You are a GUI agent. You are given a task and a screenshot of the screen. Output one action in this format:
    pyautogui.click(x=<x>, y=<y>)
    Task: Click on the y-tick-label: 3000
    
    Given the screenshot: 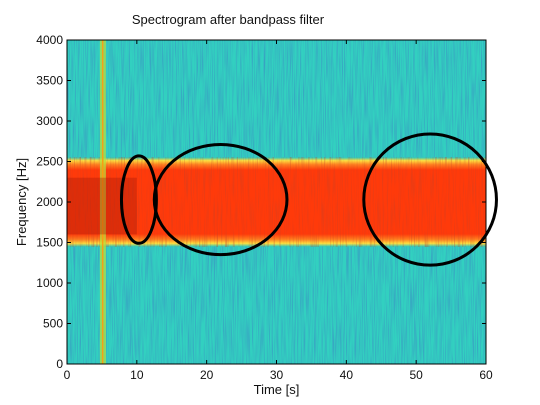 What is the action you would take?
    pyautogui.click(x=49, y=121)
    